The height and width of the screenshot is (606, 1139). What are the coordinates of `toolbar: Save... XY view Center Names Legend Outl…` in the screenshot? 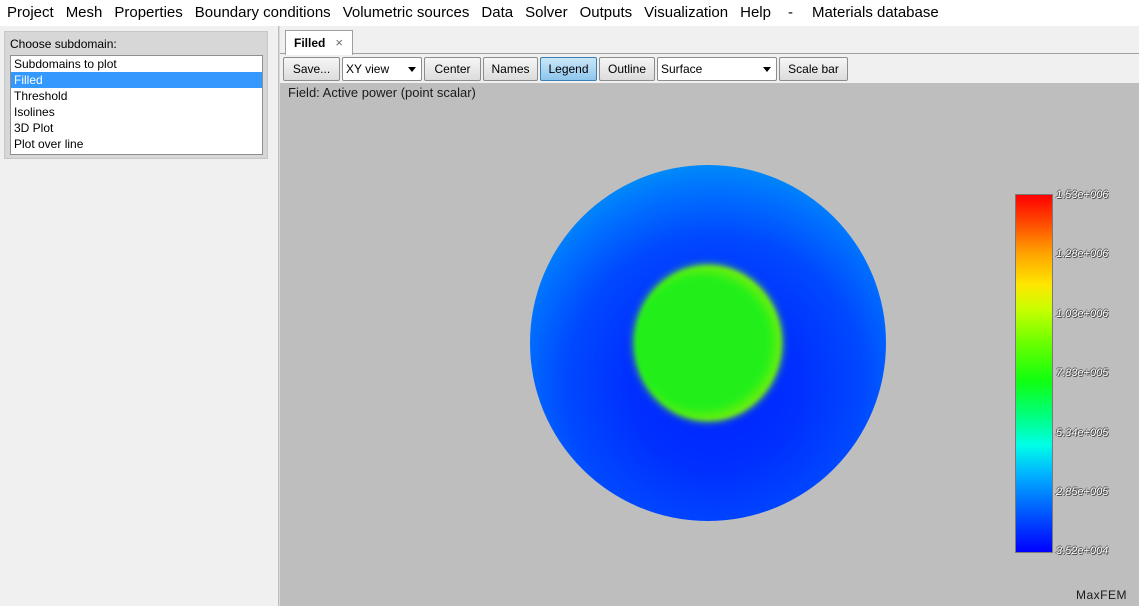 It's located at (709, 69).